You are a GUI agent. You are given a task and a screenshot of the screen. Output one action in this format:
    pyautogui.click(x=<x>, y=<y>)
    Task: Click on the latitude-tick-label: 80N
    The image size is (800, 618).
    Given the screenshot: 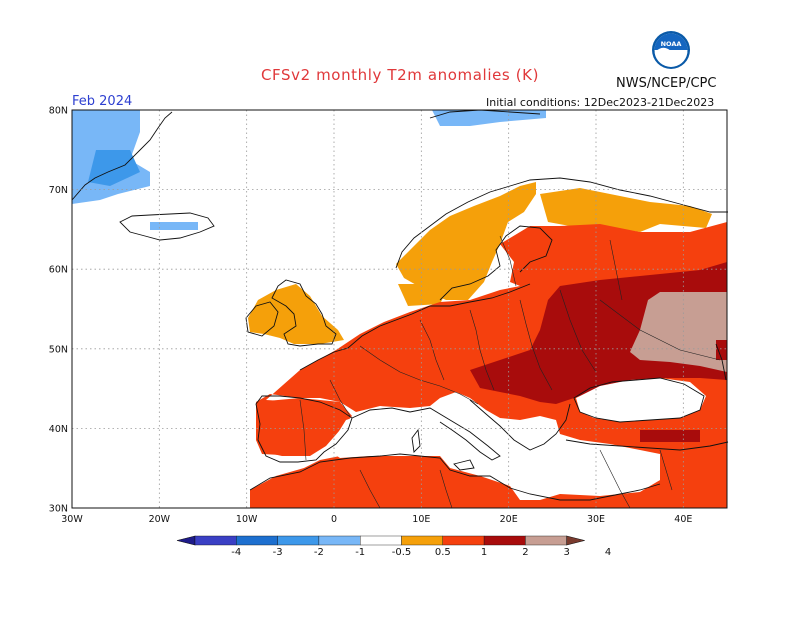 What is the action you would take?
    pyautogui.click(x=58, y=111)
    